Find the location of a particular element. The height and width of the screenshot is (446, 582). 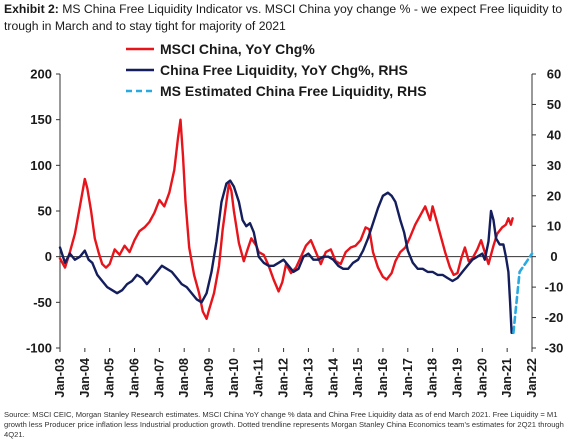

legend-label: MSCI China, YoY Chg% is located at coordinates (237, 49).